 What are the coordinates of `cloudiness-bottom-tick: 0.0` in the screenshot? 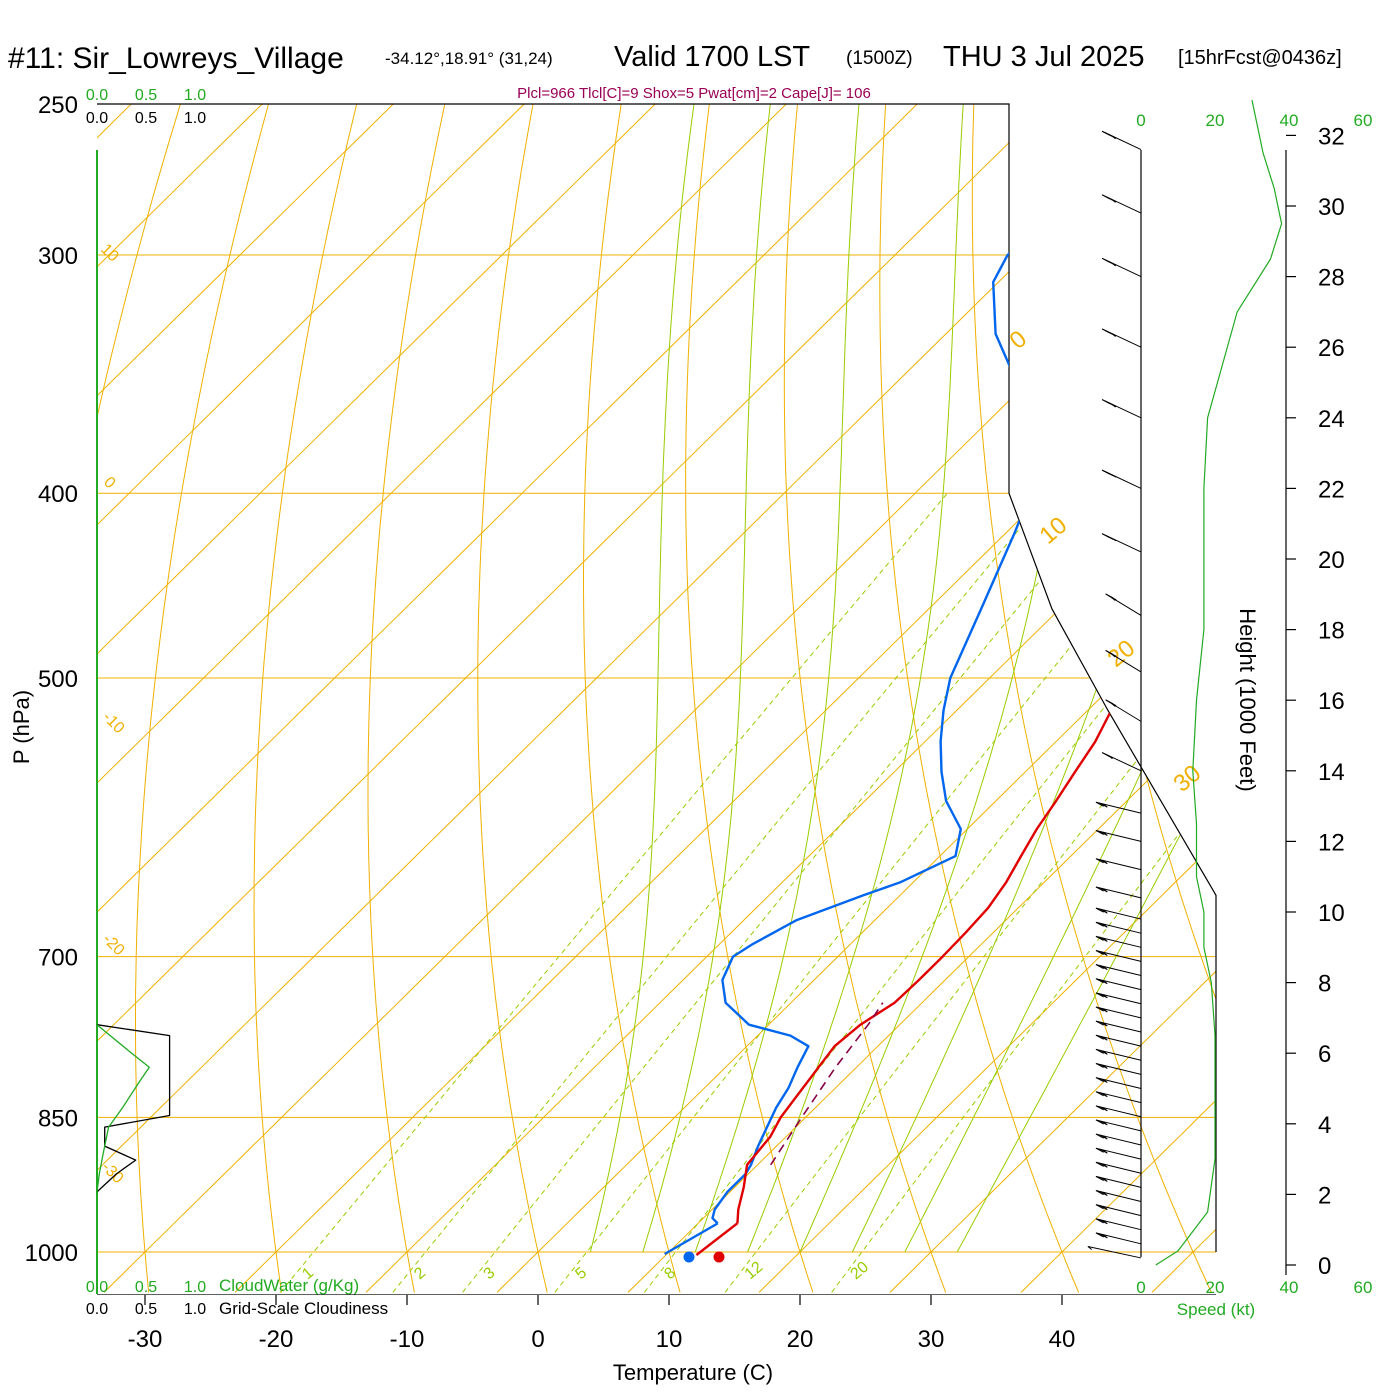 It's located at (97, 1309).